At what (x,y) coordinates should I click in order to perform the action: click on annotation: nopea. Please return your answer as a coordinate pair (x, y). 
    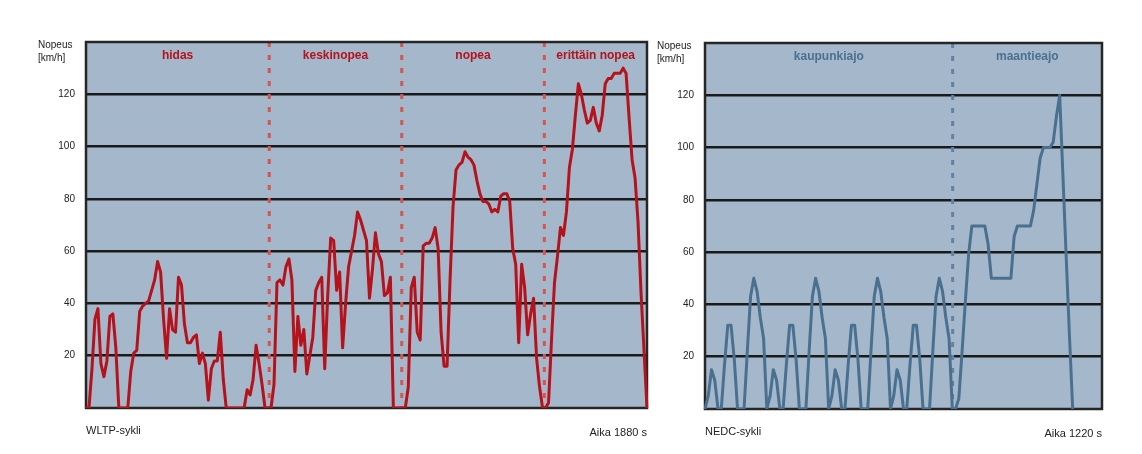
    Looking at the image, I should click on (473, 55).